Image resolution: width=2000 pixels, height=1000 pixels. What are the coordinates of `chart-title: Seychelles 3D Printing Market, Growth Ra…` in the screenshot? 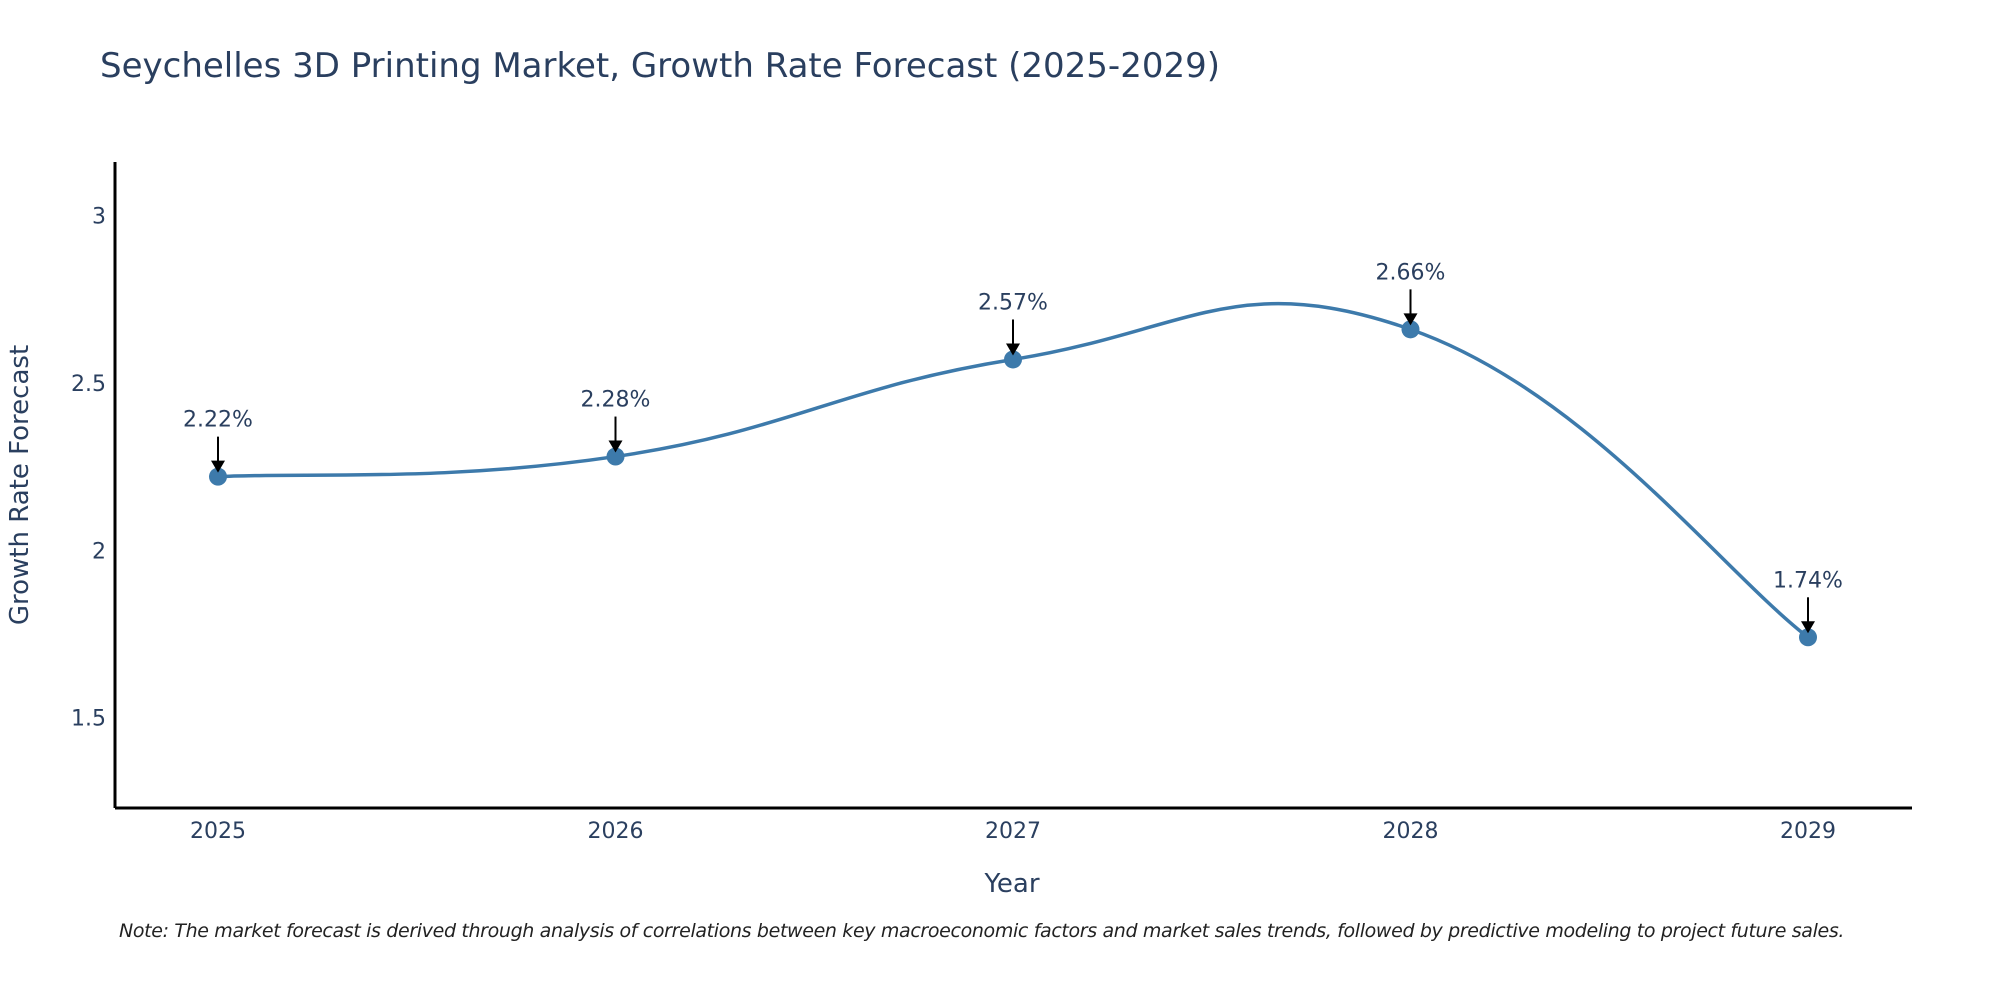 It's located at (660, 66).